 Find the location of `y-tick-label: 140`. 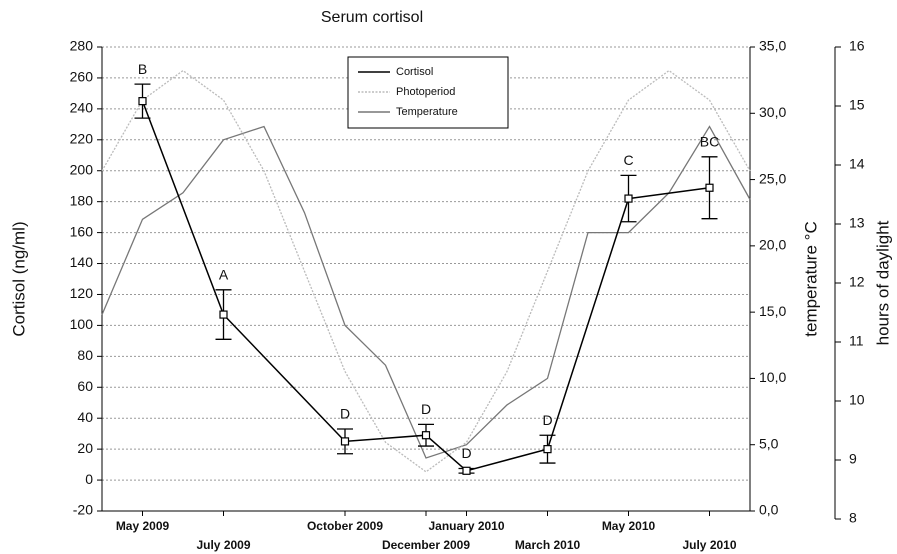

y-tick-label: 140 is located at coordinates (82, 262).